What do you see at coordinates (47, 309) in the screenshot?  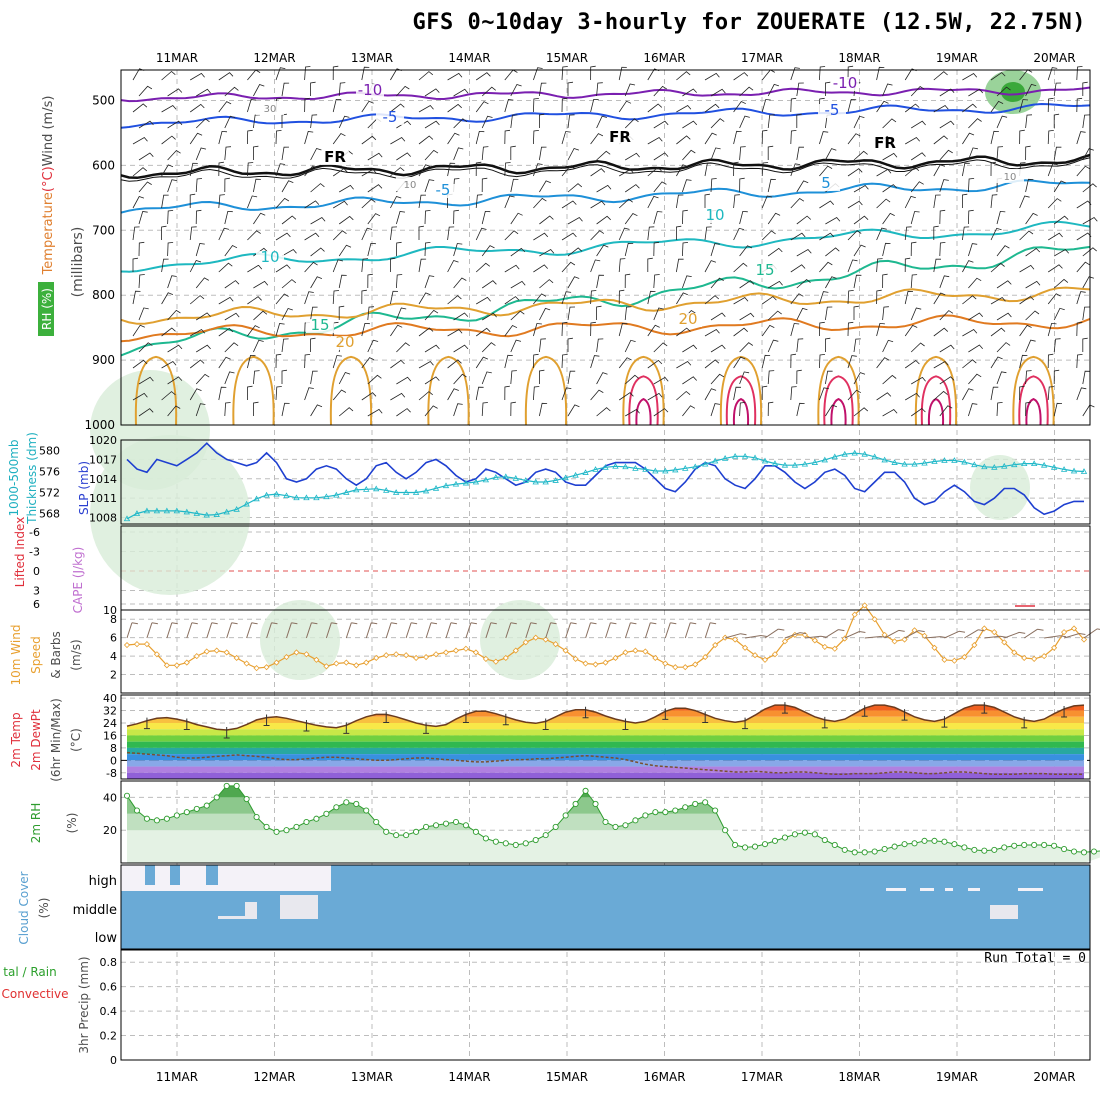 I see `rh-legend-label: RH (%)` at bounding box center [47, 309].